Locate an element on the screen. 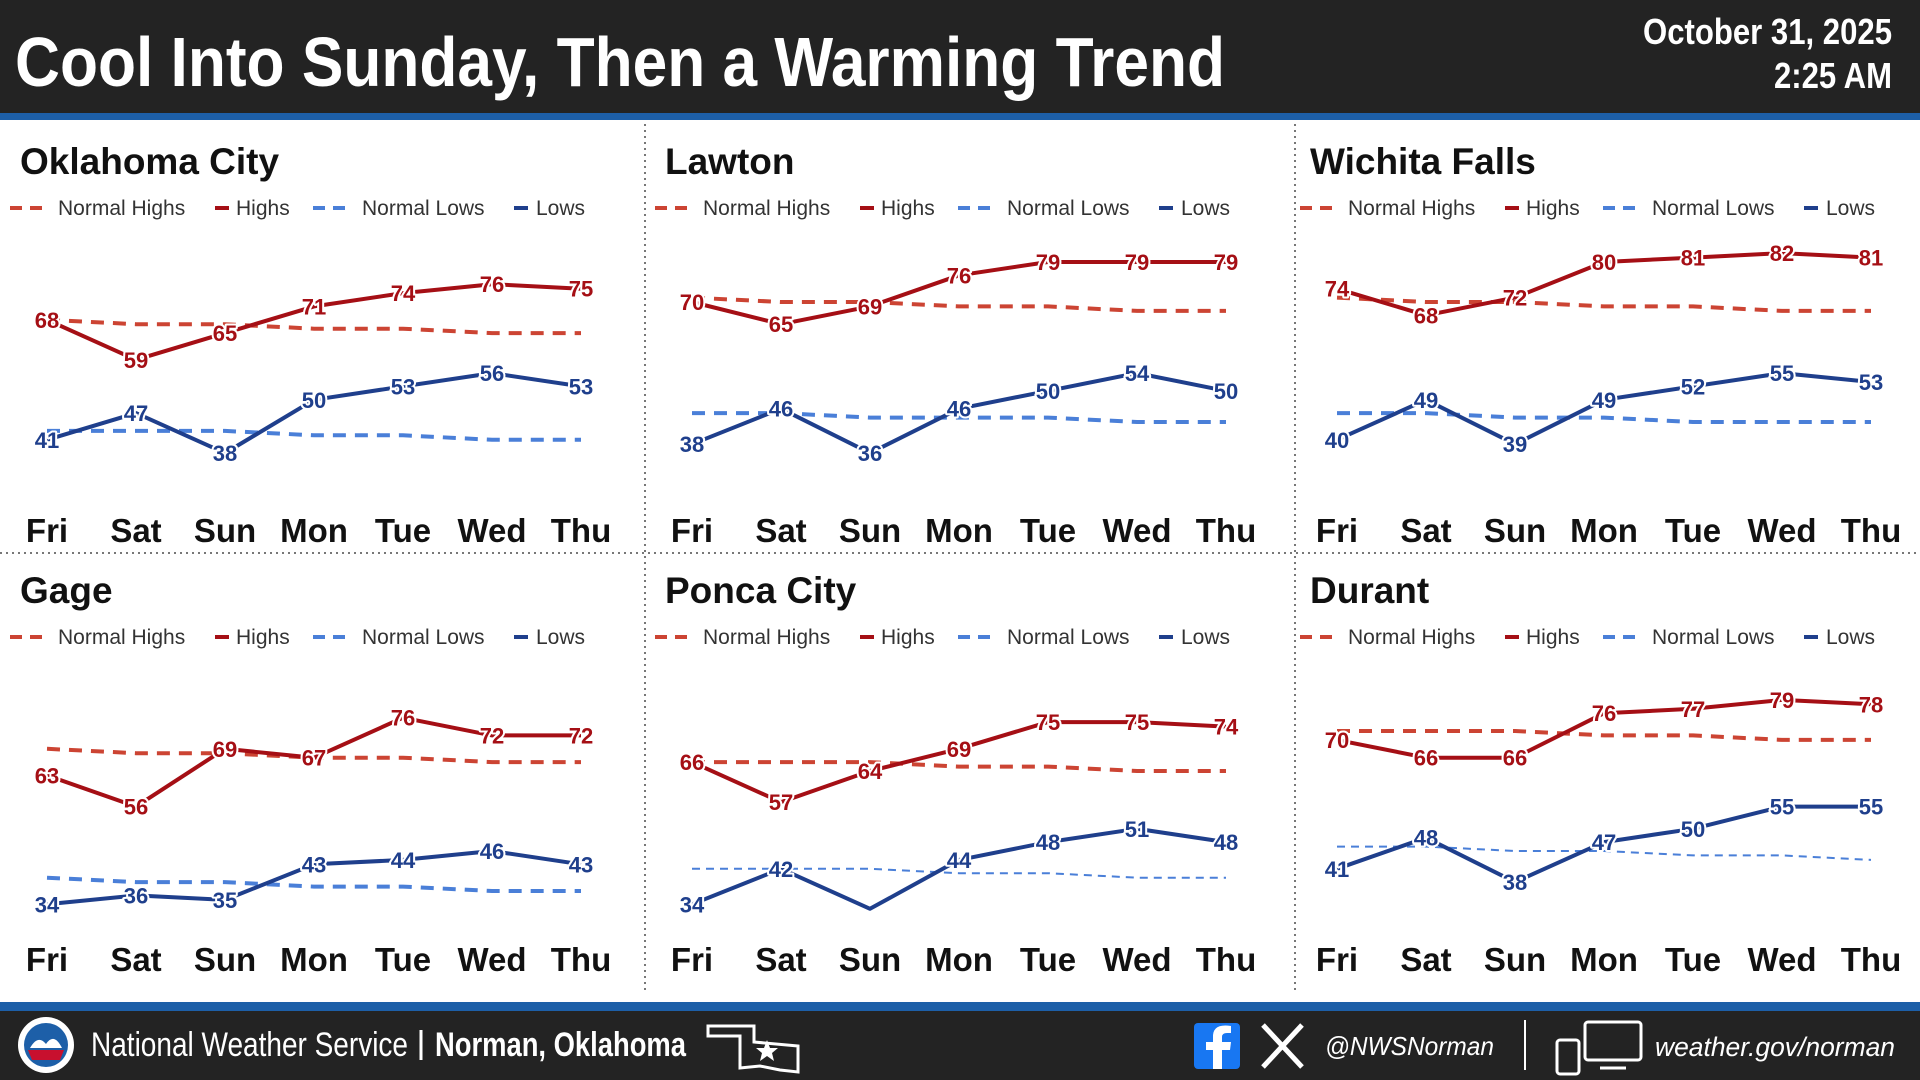 This screenshot has height=1080, width=1920. data-label: 52 is located at coordinates (1693, 386).